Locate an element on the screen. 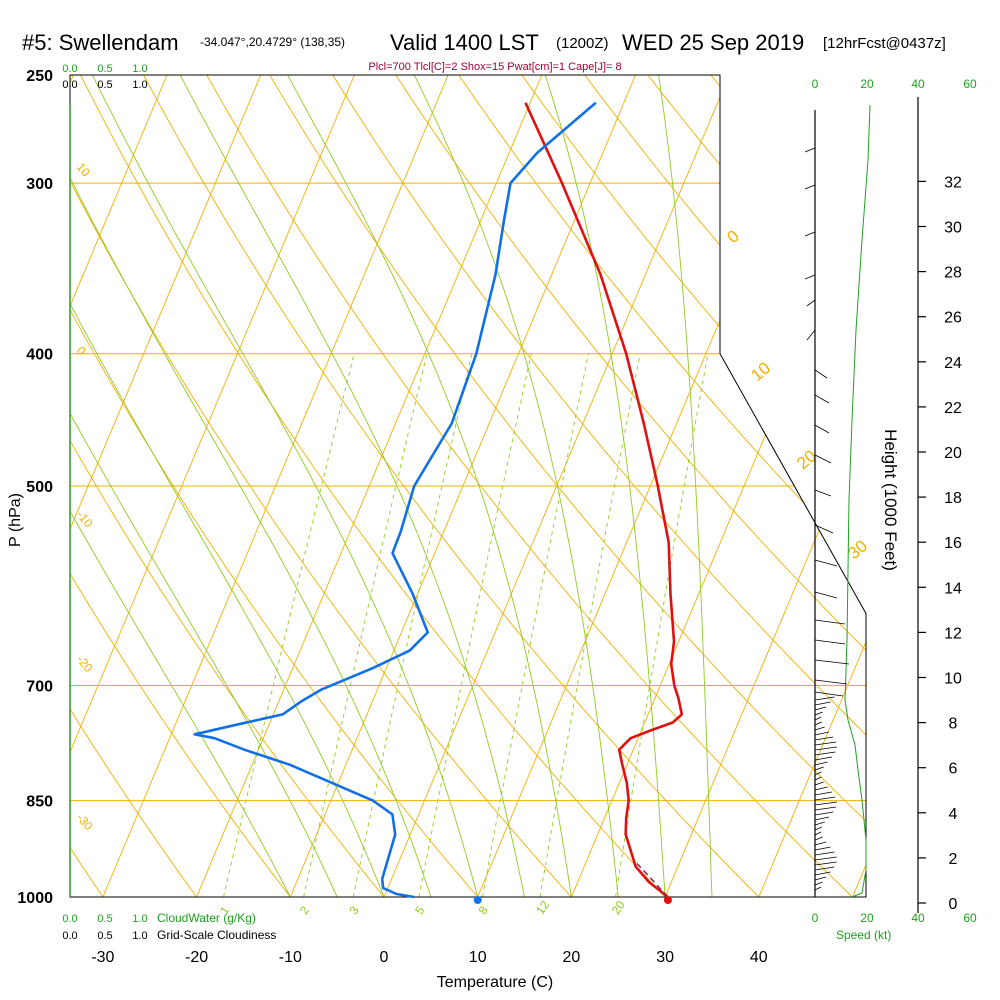 The width and height of the screenshot is (1000, 1000). dry-adiabat-label: 10 is located at coordinates (84, 169).